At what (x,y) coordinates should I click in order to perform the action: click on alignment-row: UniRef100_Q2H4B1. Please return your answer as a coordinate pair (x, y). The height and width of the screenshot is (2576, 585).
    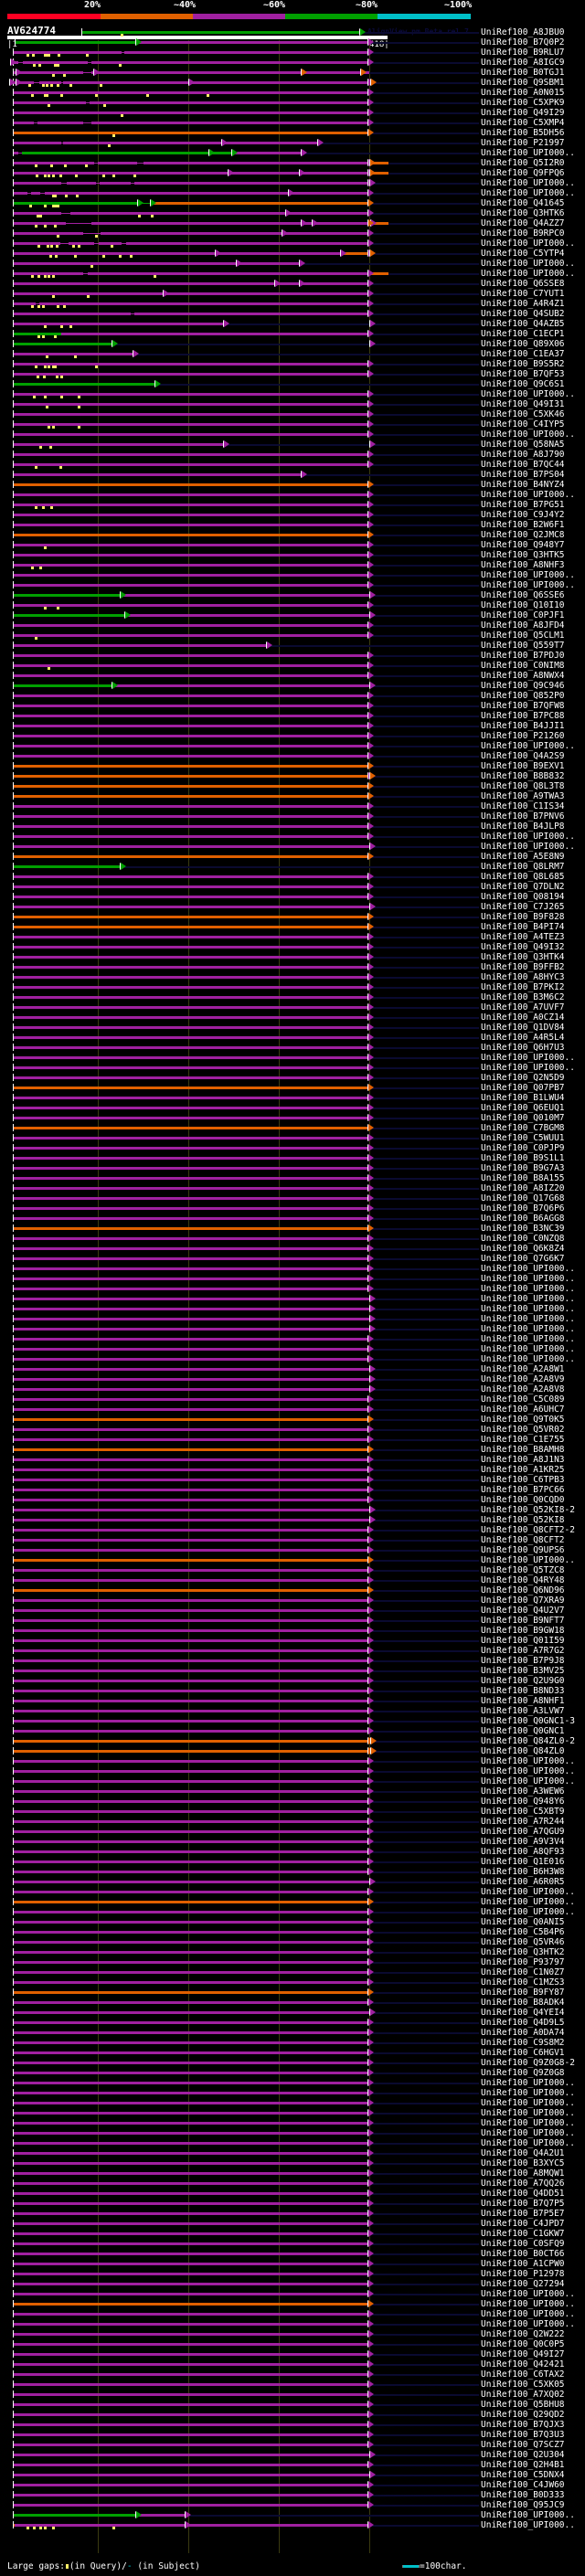
    Looking at the image, I should click on (293, 2465).